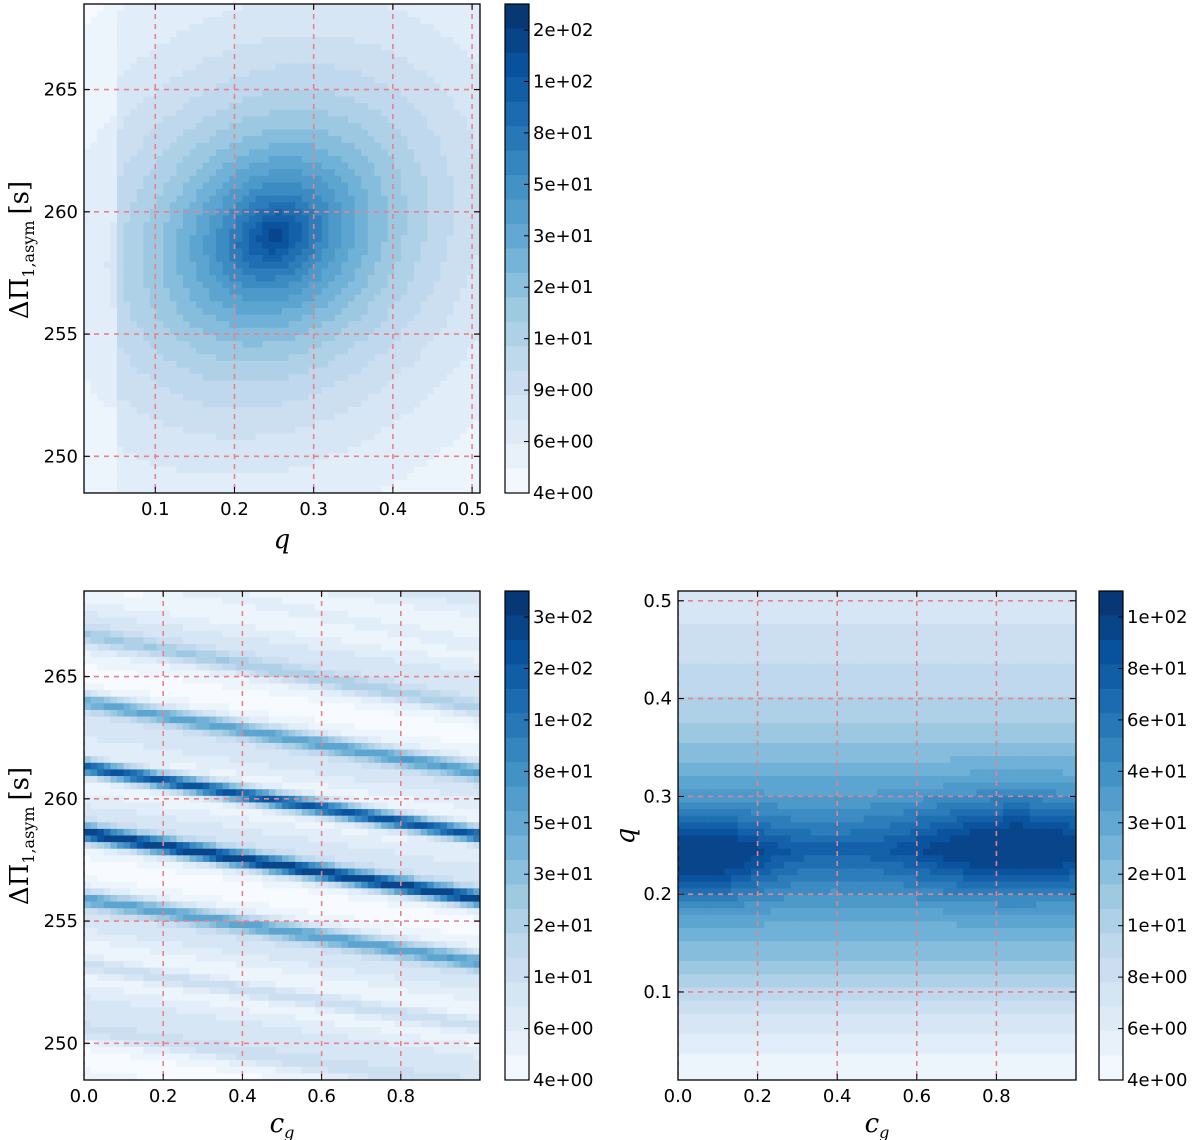 This screenshot has height=1140, width=1200. I want to click on x-tick-label: 0.4, so click(393, 509).